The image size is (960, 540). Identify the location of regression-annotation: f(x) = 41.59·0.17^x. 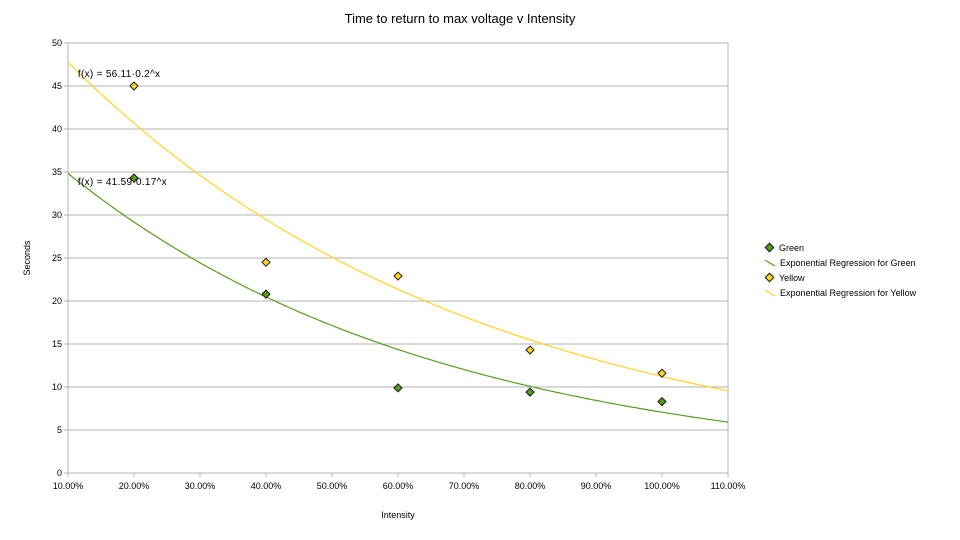
(122, 183).